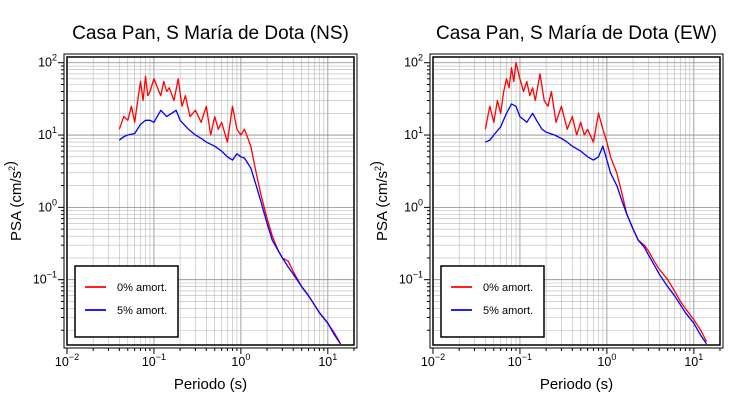 The width and height of the screenshot is (730, 400). Describe the element at coordinates (576, 33) in the screenshot. I see `chart-title: Casa Pan, S María de Dota (EW)` at that location.